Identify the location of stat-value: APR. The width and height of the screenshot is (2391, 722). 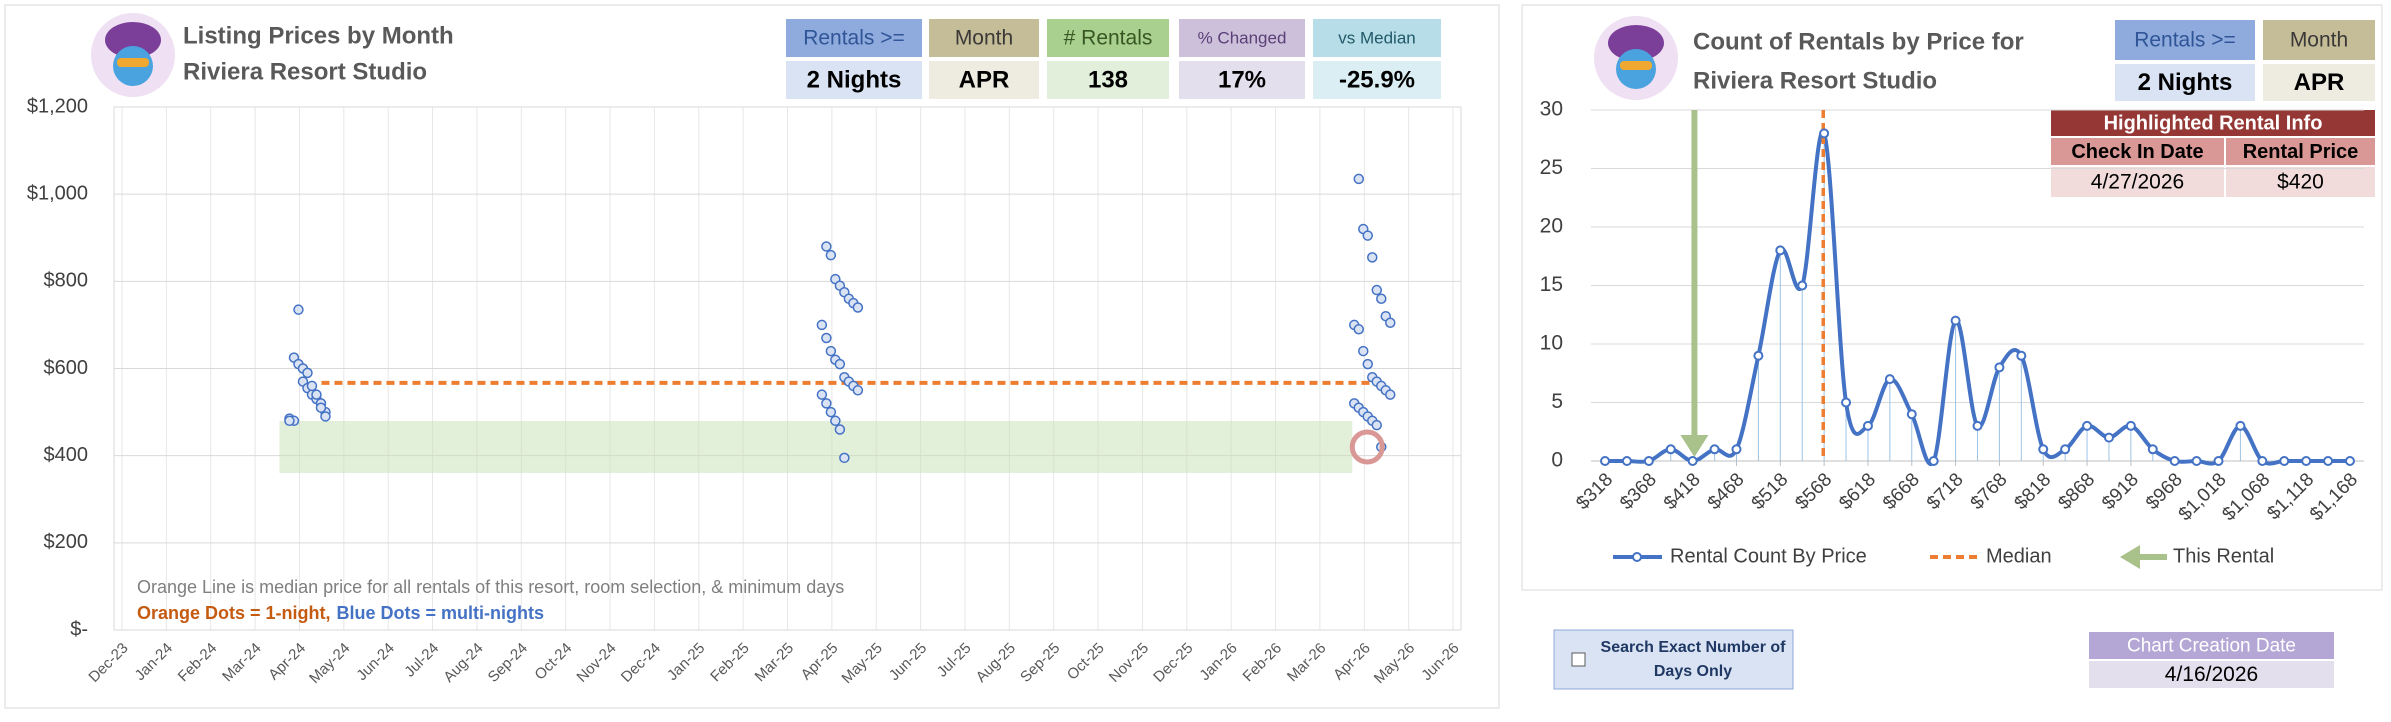
(2319, 82).